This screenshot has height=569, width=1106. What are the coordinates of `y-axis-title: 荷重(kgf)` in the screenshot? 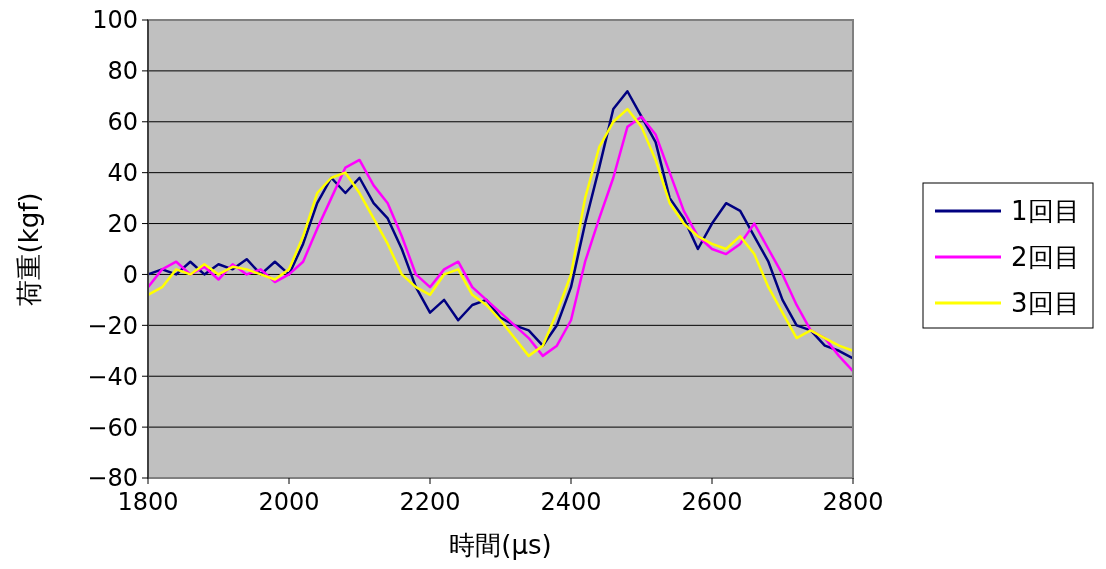 It's located at (29, 249).